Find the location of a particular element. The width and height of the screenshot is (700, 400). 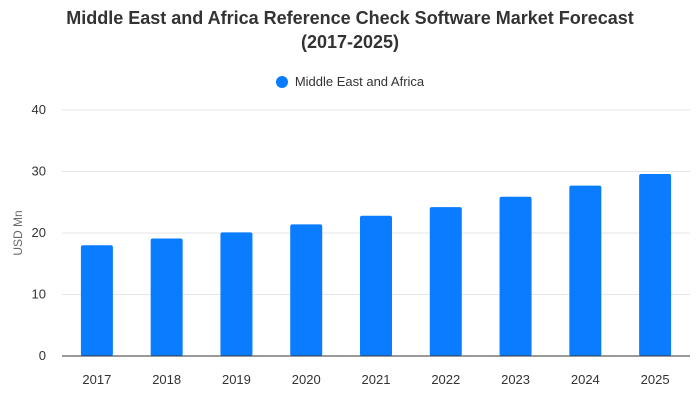

bar-2023 is located at coordinates (515, 276).